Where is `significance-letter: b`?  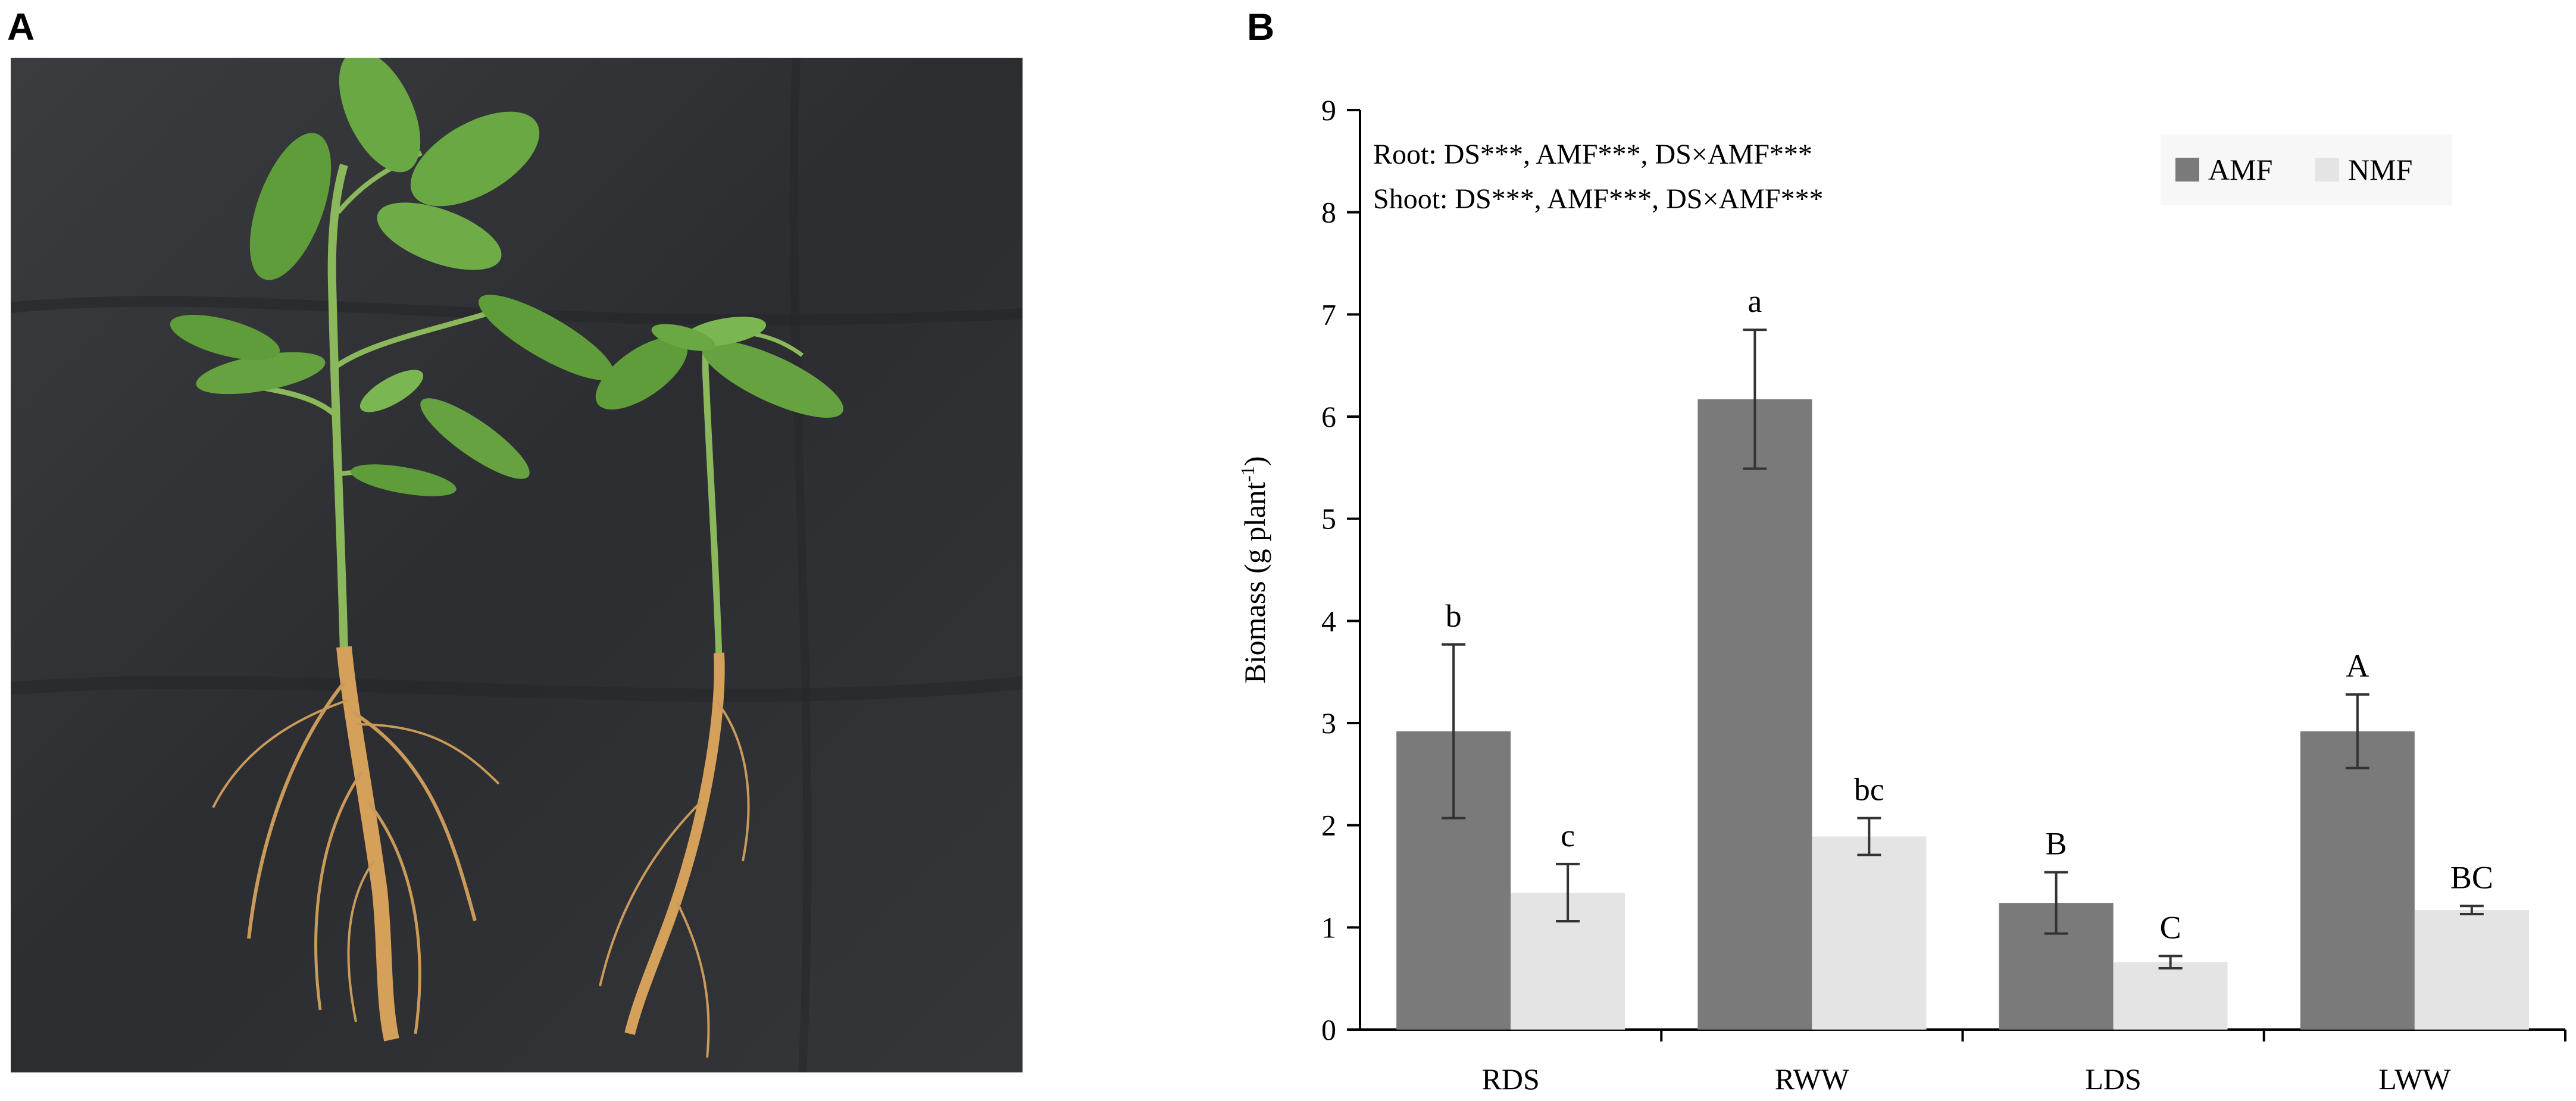
significance-letter: b is located at coordinates (1454, 616).